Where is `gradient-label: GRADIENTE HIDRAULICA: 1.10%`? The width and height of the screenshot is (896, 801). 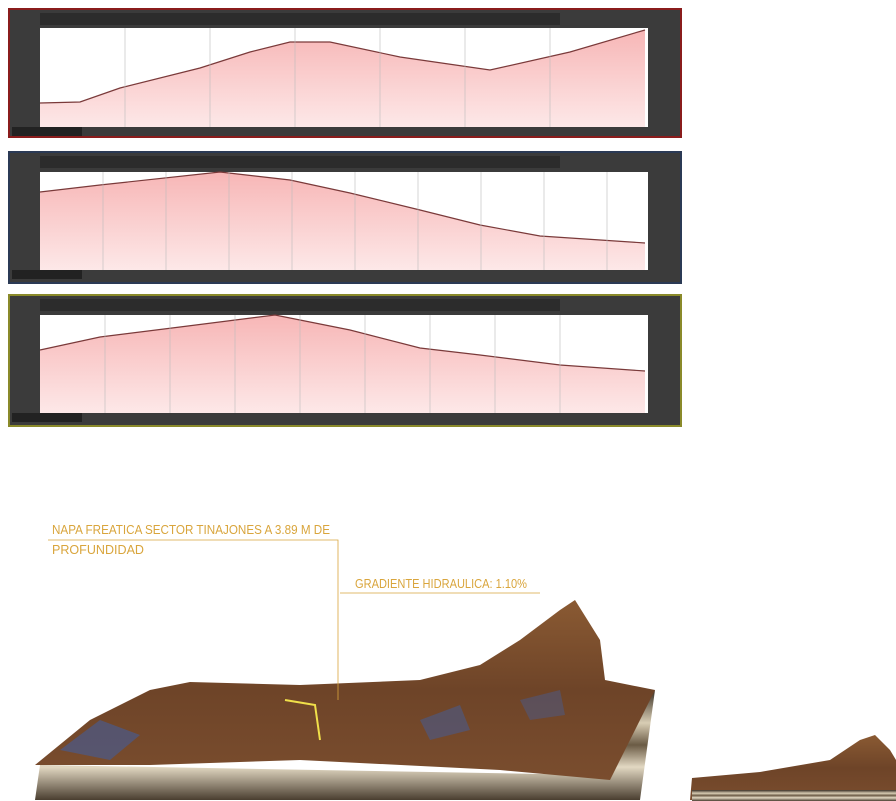
gradient-label: GRADIENTE HIDRAULICA: 1.10% is located at coordinates (441, 583).